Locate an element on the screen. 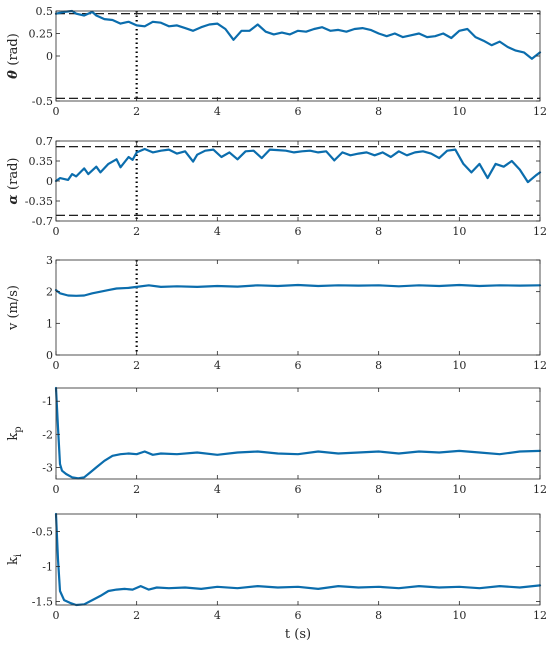 The height and width of the screenshot is (647, 550). y-axis-label: ki is located at coordinates (15, 559).